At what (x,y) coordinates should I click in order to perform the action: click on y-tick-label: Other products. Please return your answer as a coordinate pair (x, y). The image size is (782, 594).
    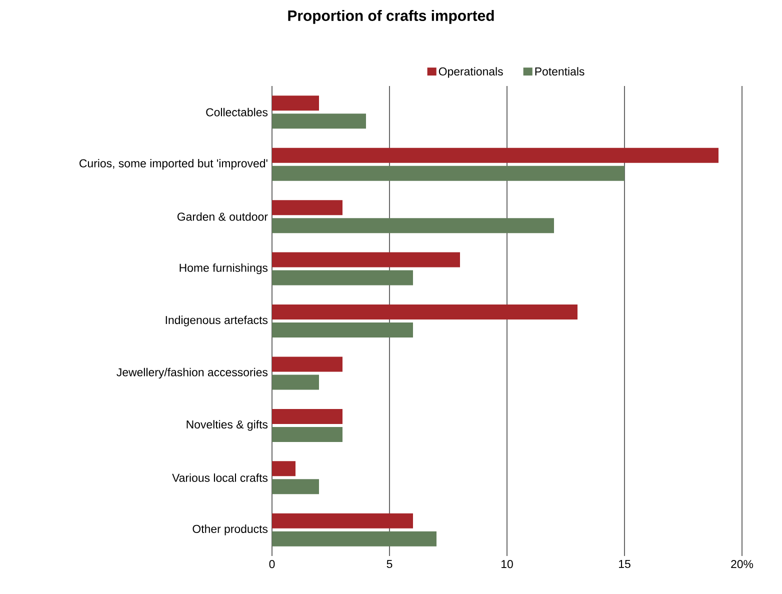
    Looking at the image, I should click on (230, 530).